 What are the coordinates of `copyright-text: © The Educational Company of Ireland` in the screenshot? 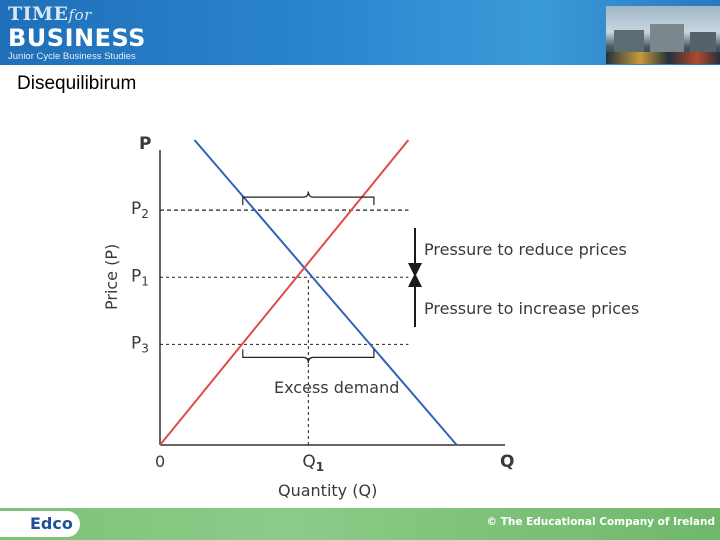 It's located at (600, 522).